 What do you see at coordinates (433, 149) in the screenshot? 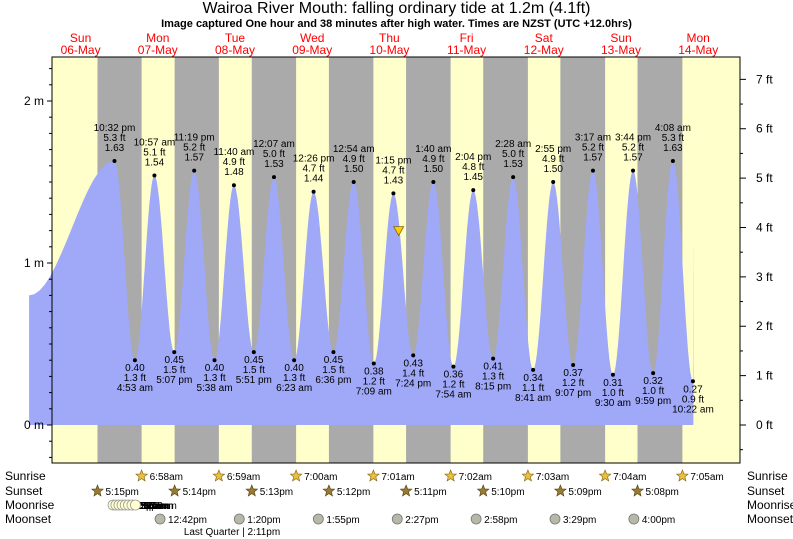
I see `high-tide-label: 1:40 am` at bounding box center [433, 149].